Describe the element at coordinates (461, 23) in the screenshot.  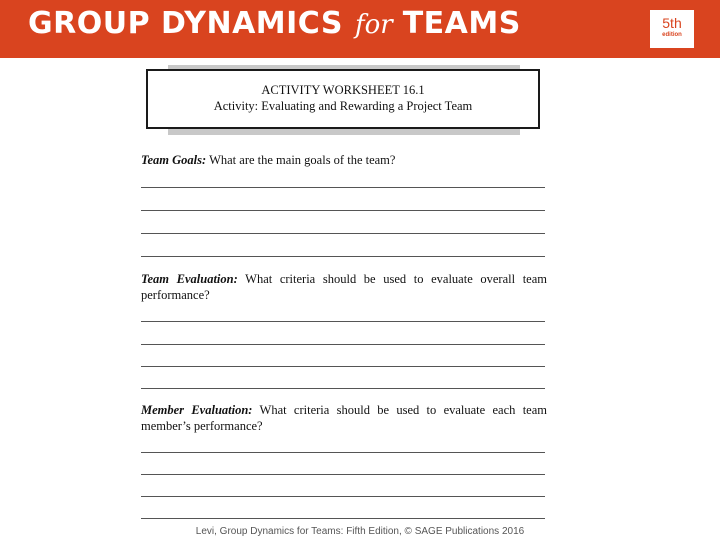
I see `title-part2: TEAMS` at that location.